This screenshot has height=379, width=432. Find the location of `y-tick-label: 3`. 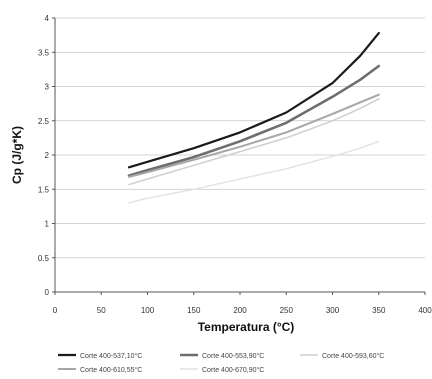

y-tick-label: 3 is located at coordinates (47, 87).